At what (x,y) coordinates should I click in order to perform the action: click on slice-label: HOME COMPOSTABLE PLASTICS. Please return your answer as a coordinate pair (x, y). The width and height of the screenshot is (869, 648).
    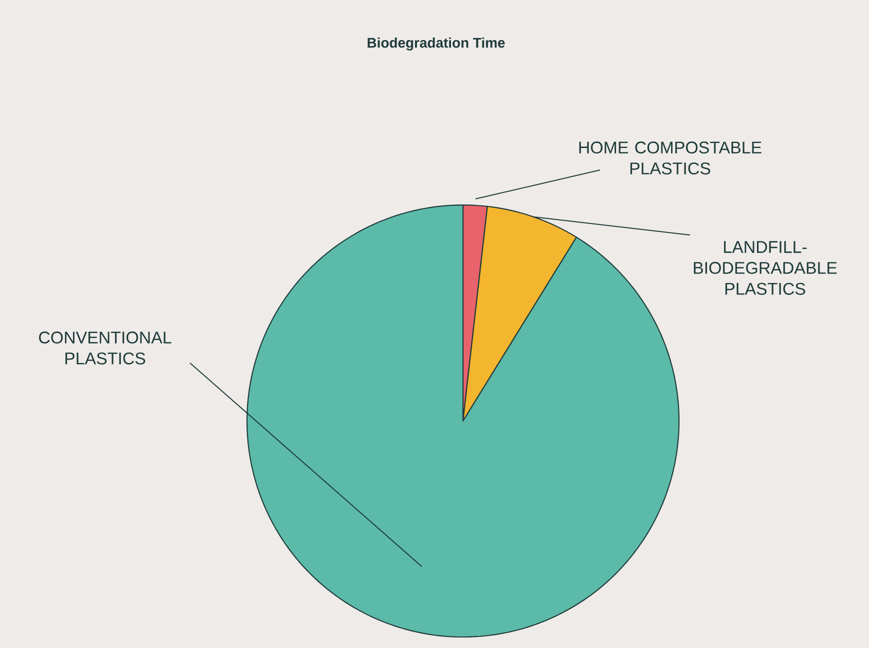
    Looking at the image, I should click on (670, 158).